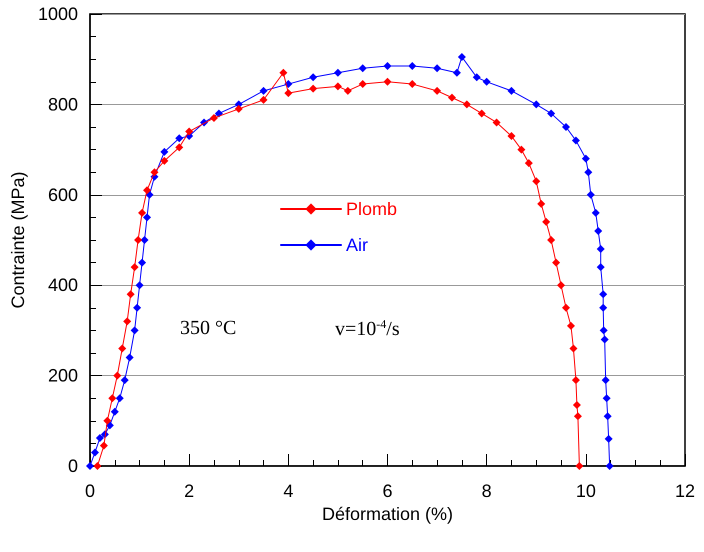 The image size is (704, 552). Describe the element at coordinates (189, 491) in the screenshot. I see `x-tick-label: 2` at that location.